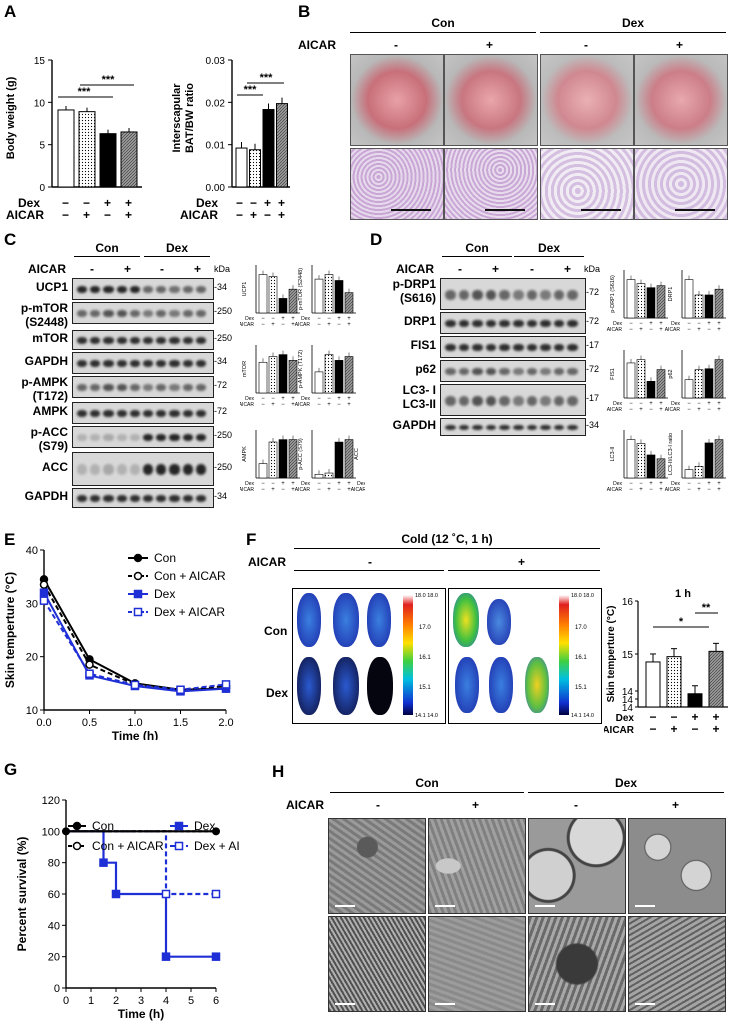 Image resolution: width=731 pixels, height=1025 pixels. Describe the element at coordinates (77, 846) in the screenshot. I see `g-legend-marker` at that location.